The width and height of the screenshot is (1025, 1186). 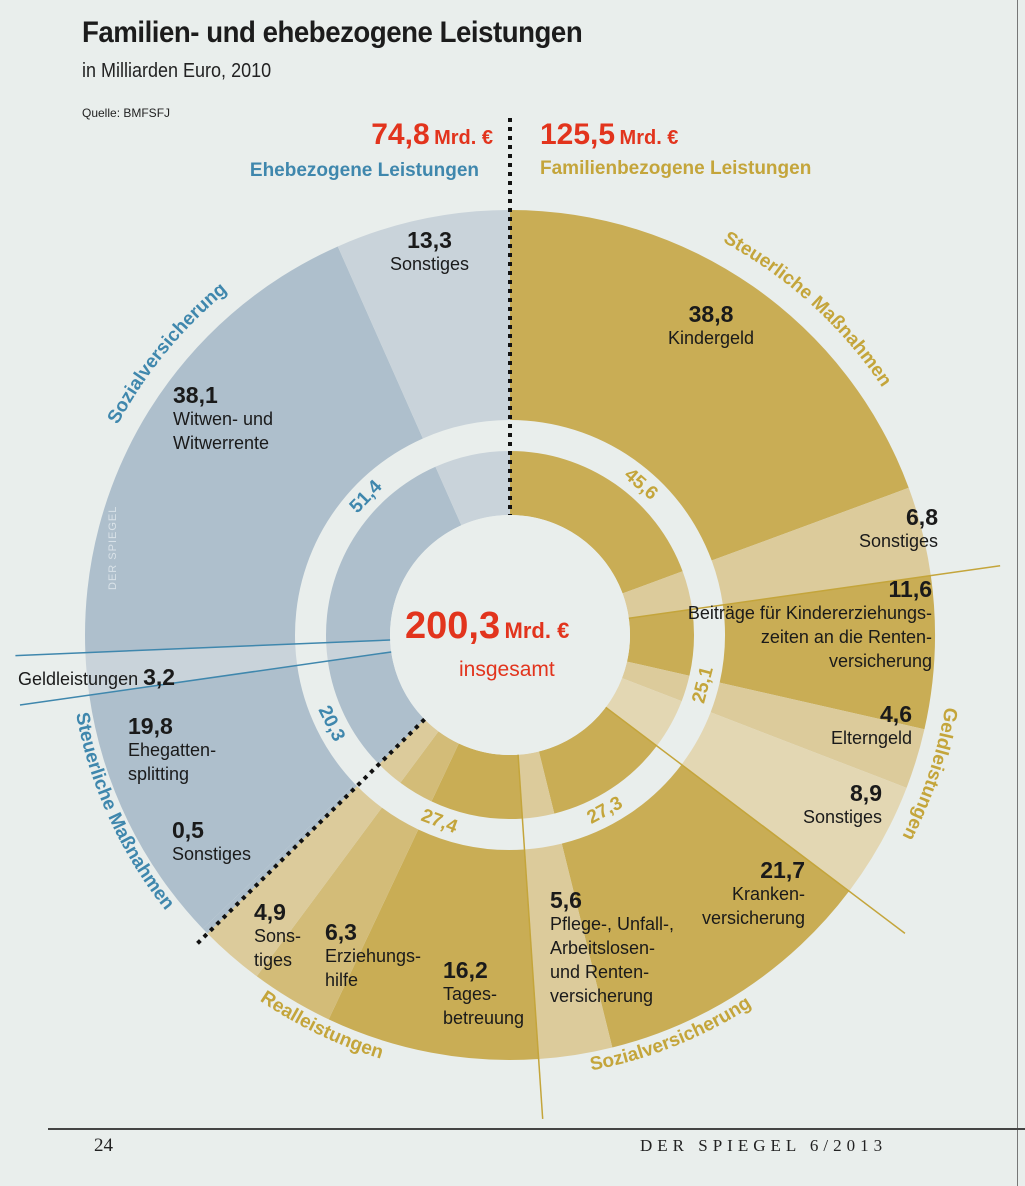 I want to click on item-value: 6,3, so click(x=341, y=932).